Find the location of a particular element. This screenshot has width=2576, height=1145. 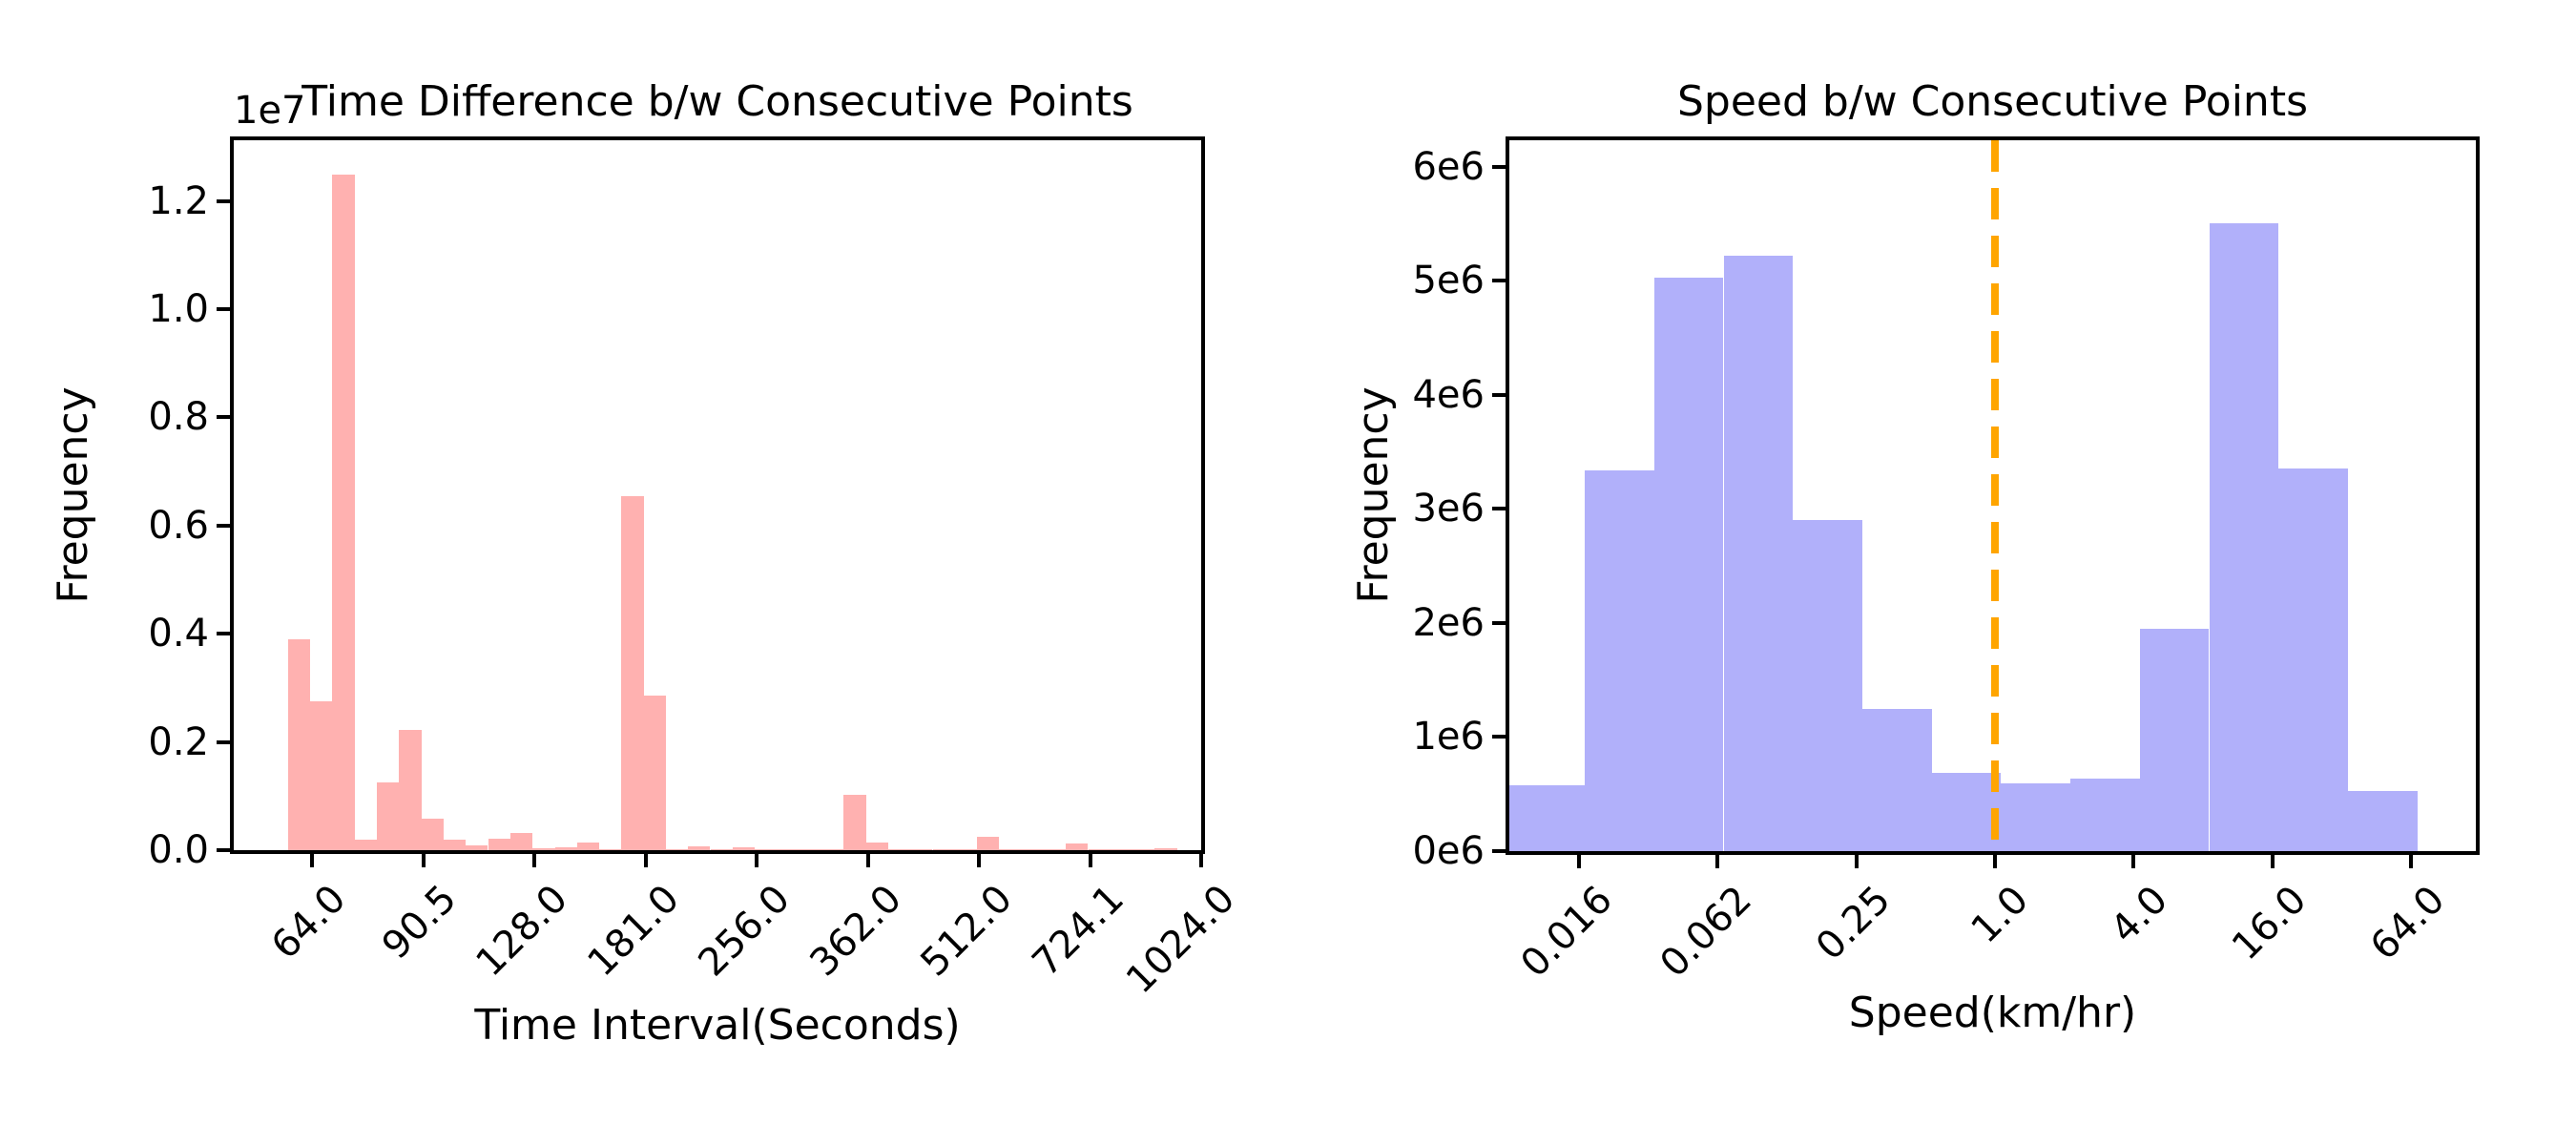

x-axis-label: Speed(km/hr) is located at coordinates (1992, 1013).